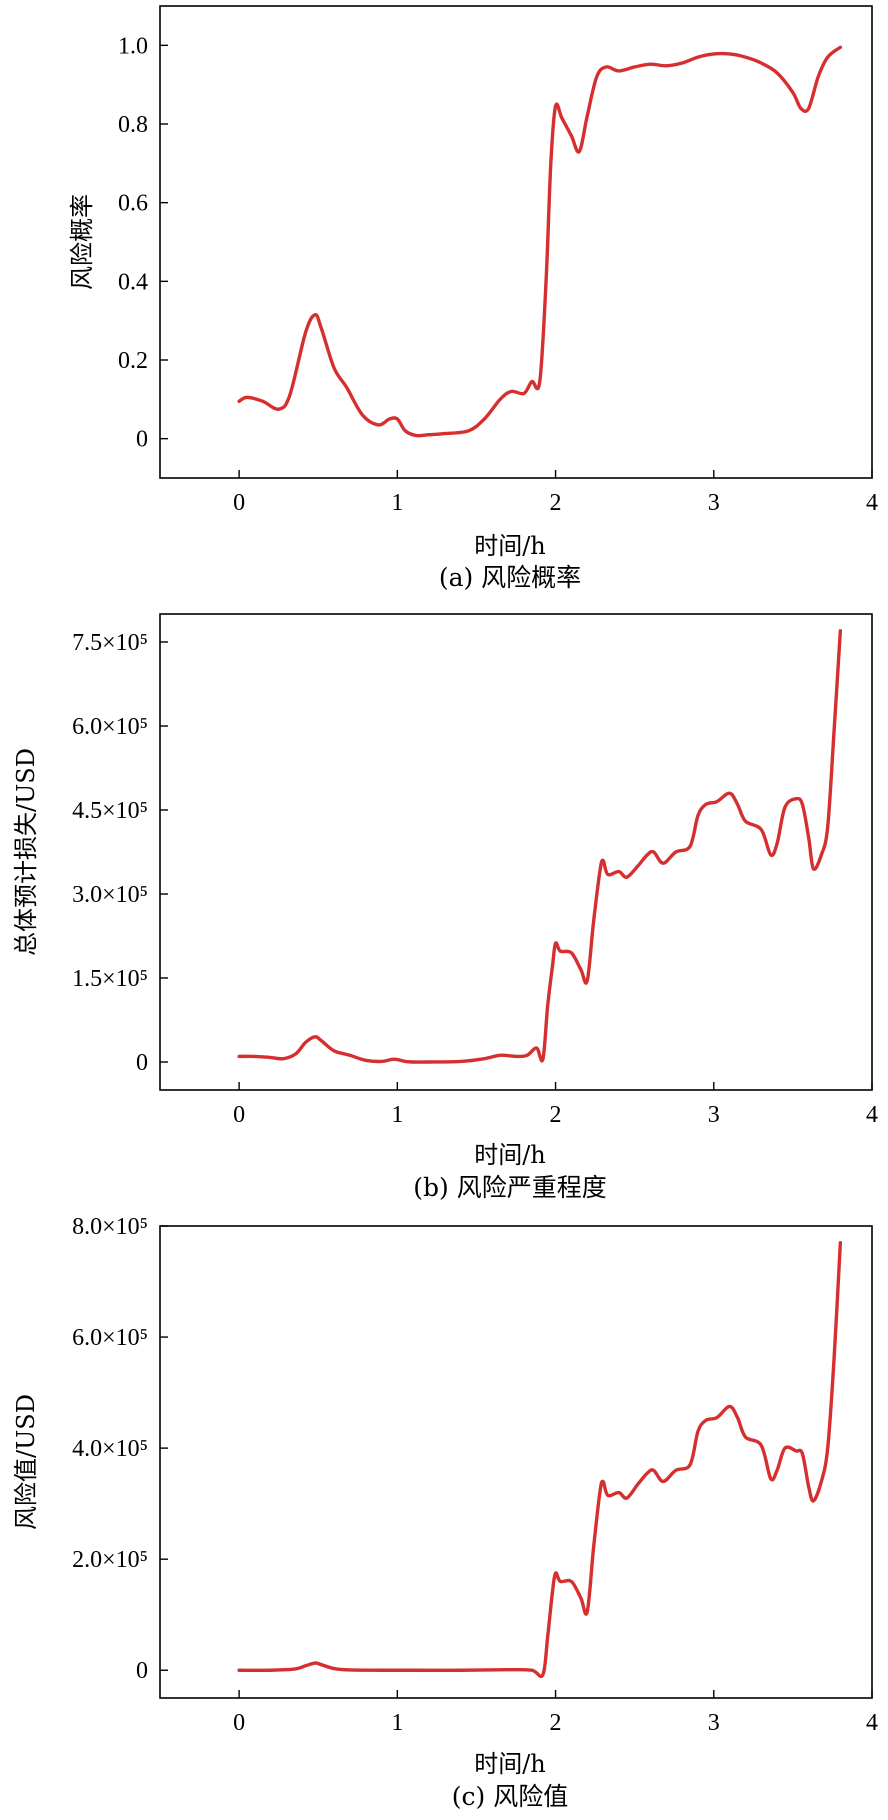 Image resolution: width=888 pixels, height=1820 pixels. Describe the element at coordinates (110, 643) in the screenshot. I see `y-tick-label: 7.5×10⁵` at that location.